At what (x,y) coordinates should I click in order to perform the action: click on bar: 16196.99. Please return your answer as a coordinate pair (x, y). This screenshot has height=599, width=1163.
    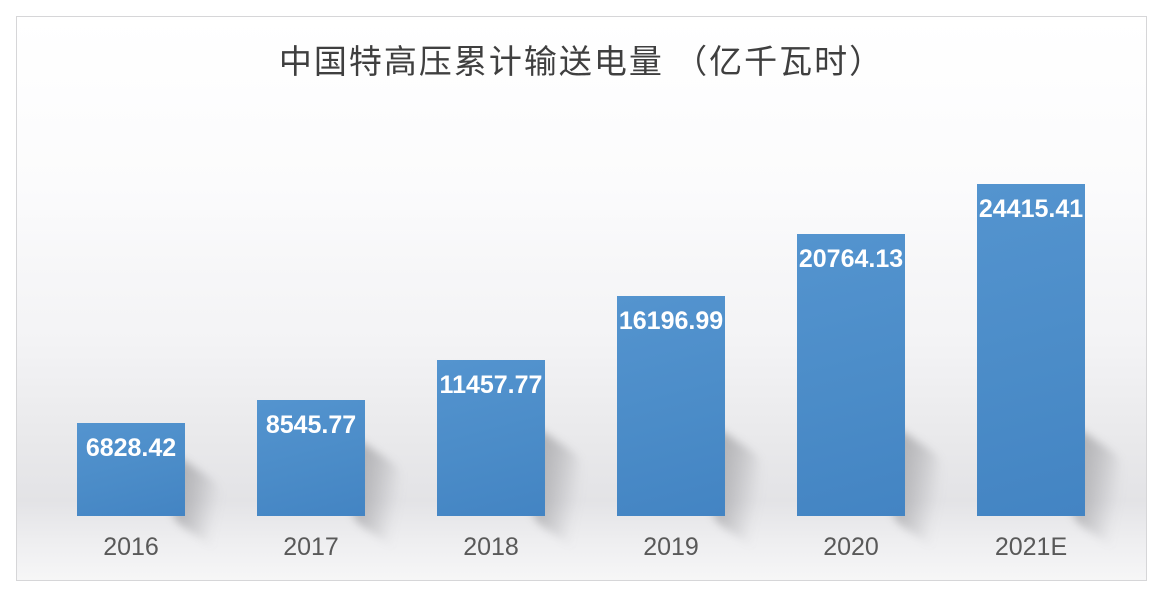
    Looking at the image, I should click on (671, 406).